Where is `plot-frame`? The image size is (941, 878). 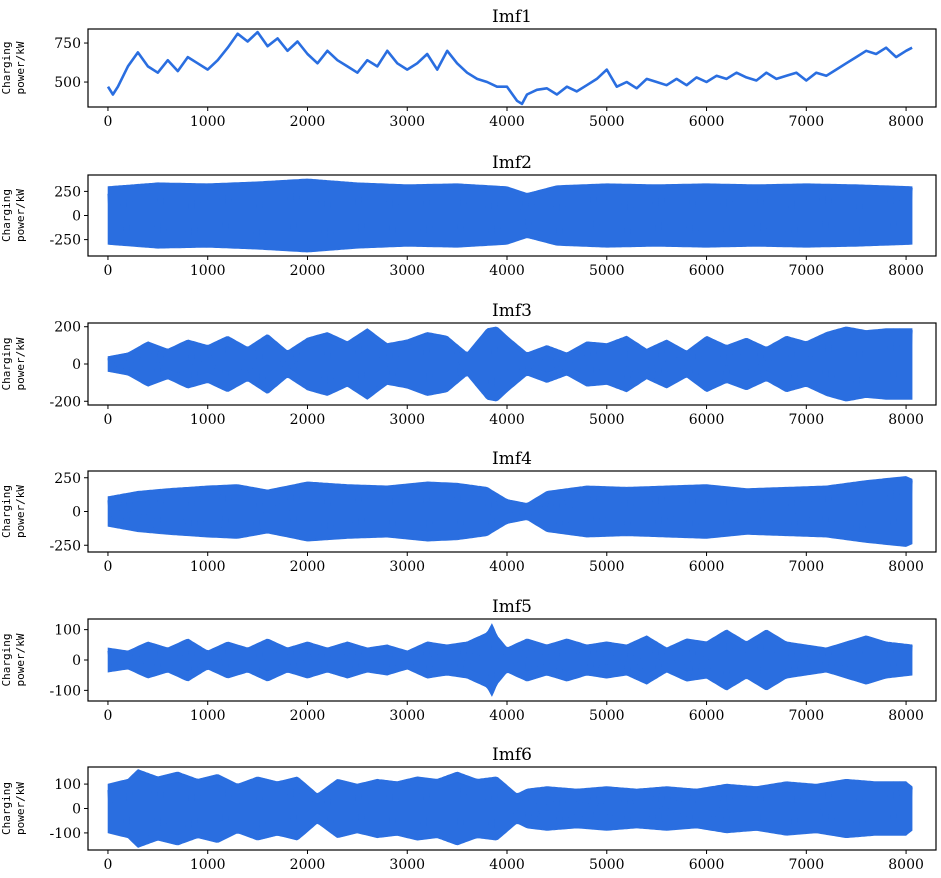
plot-frame is located at coordinates (512, 68).